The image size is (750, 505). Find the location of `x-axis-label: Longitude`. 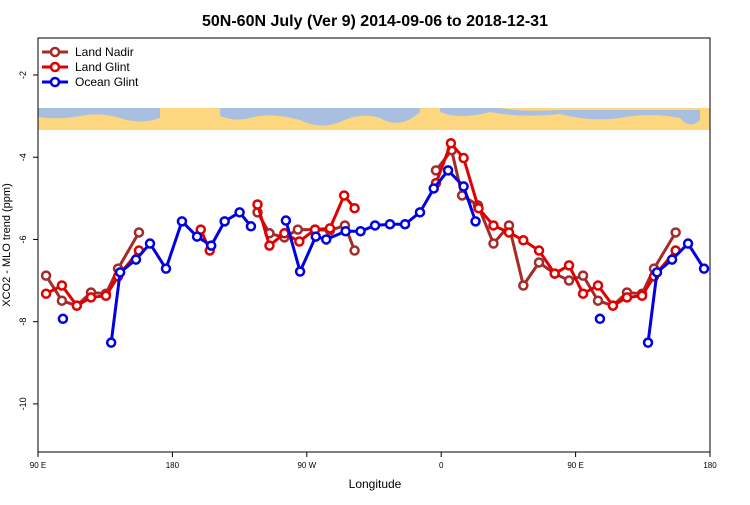

x-axis-label: Longitude is located at coordinates (375, 484).